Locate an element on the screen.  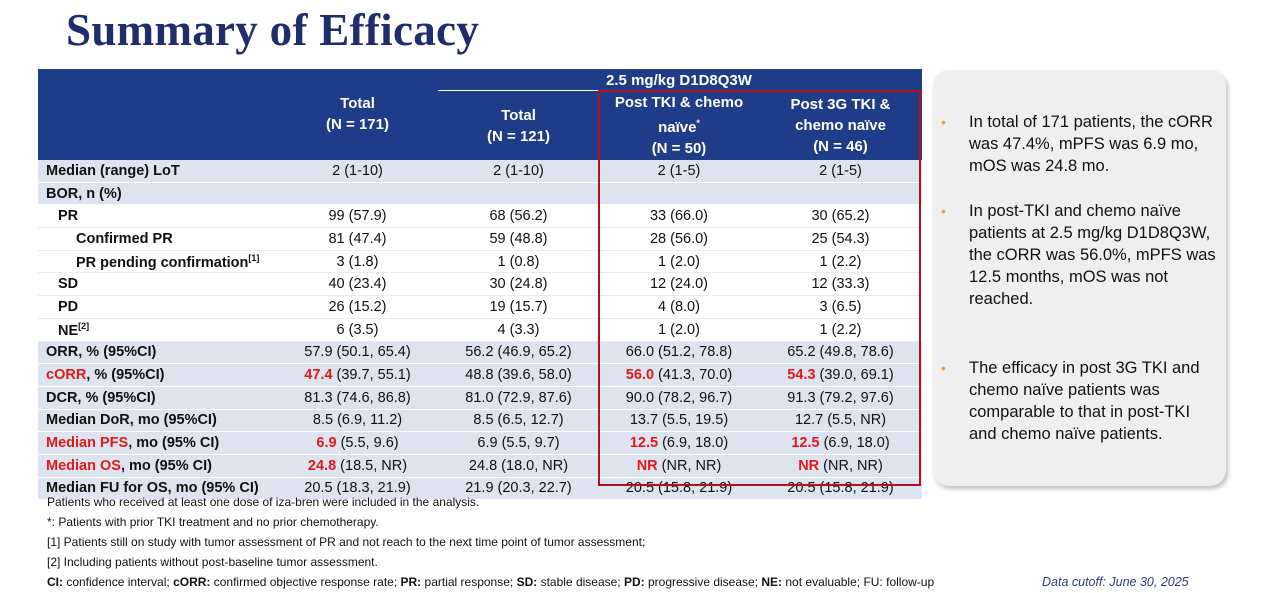
row-label: SD is located at coordinates (157, 284).